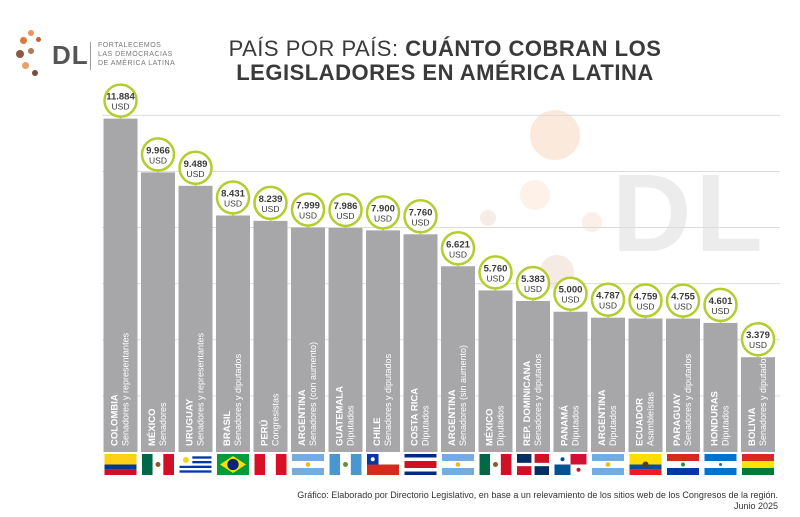 The image size is (800, 517). Describe the element at coordinates (130, 45) in the screenshot. I see `logo-tagline-1: FORTALECEMOS` at that location.